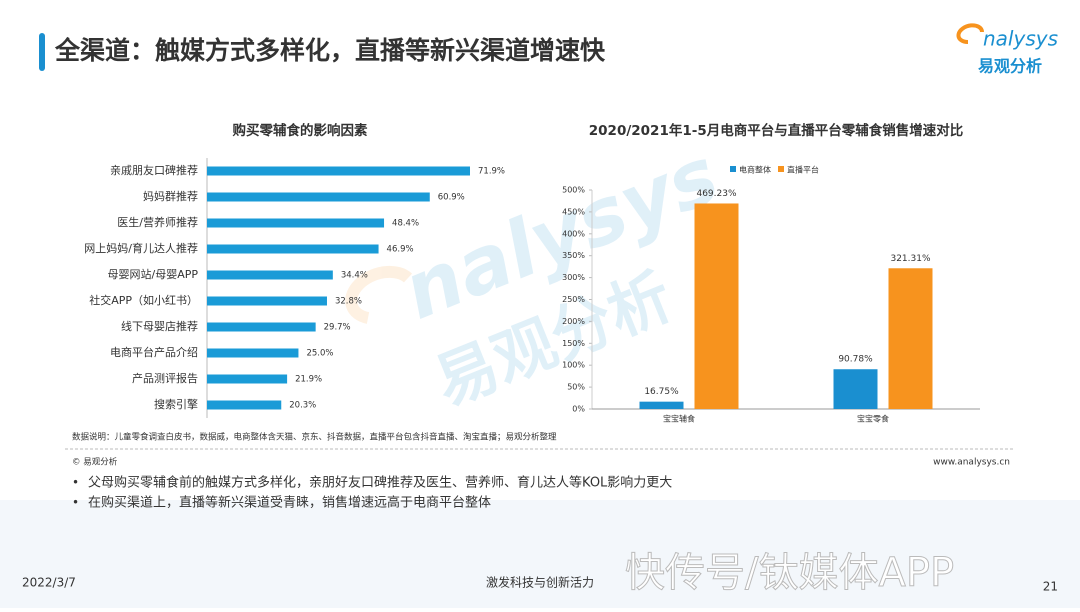  Describe the element at coordinates (573, 233) in the screenshot. I see `y-tick-label: 400%` at that location.